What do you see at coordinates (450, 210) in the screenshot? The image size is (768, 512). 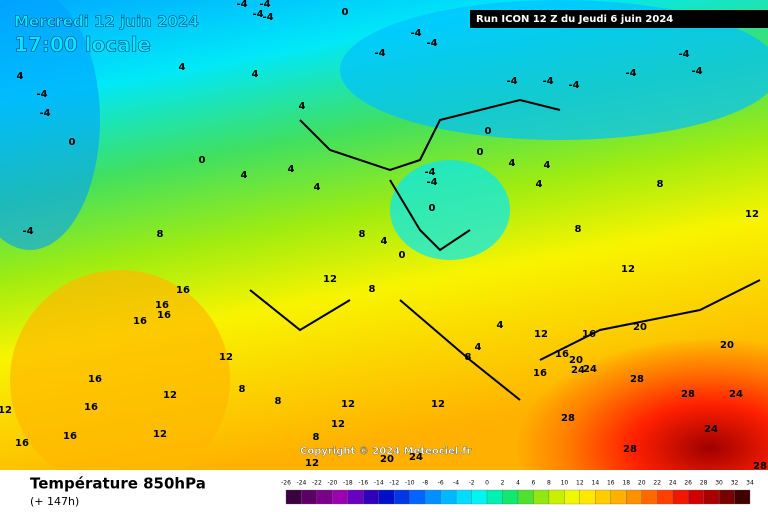 I see `cool-area` at bounding box center [450, 210].